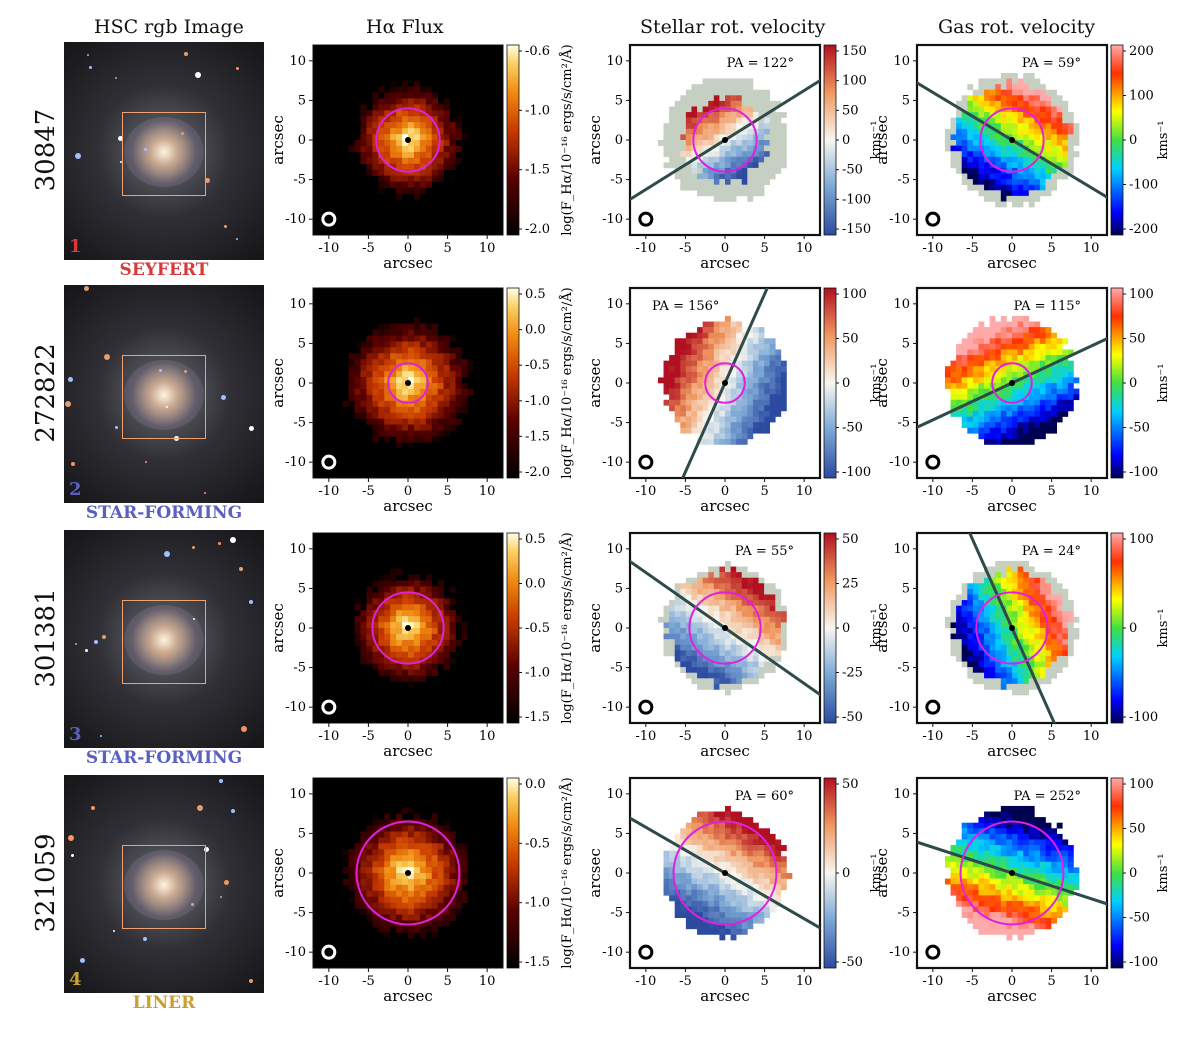  I want to click on background-star, so click(206, 849).